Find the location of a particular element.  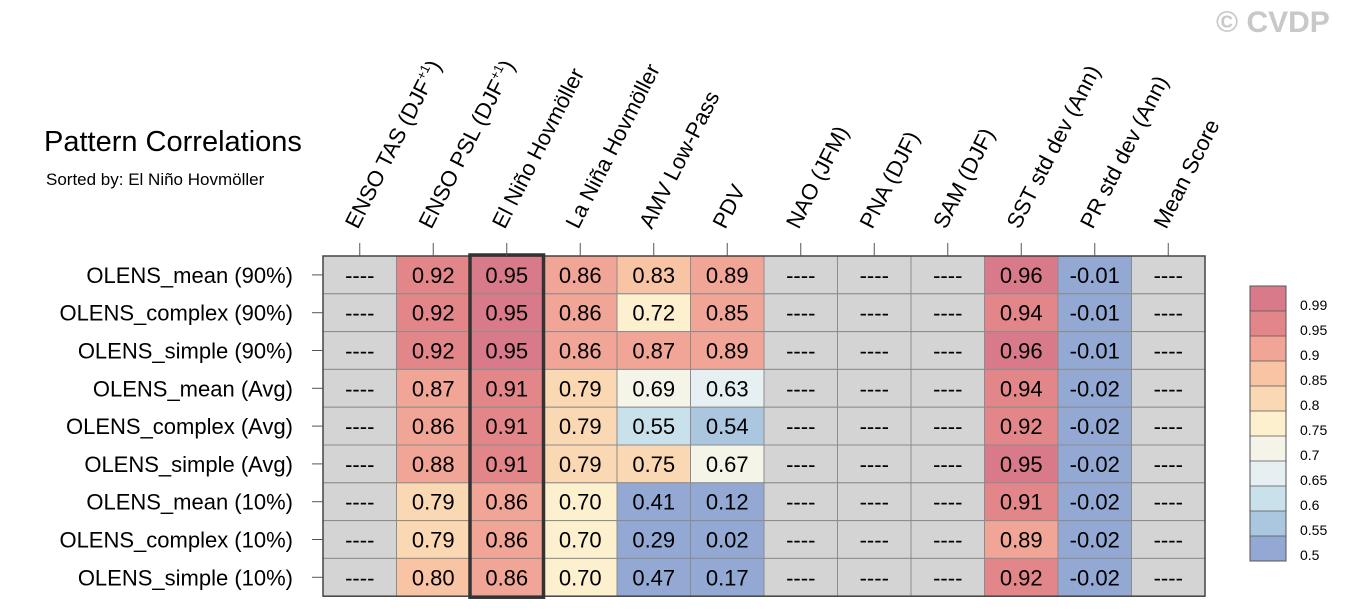

row-label: OLENS_simple (10%) is located at coordinates (185, 577).